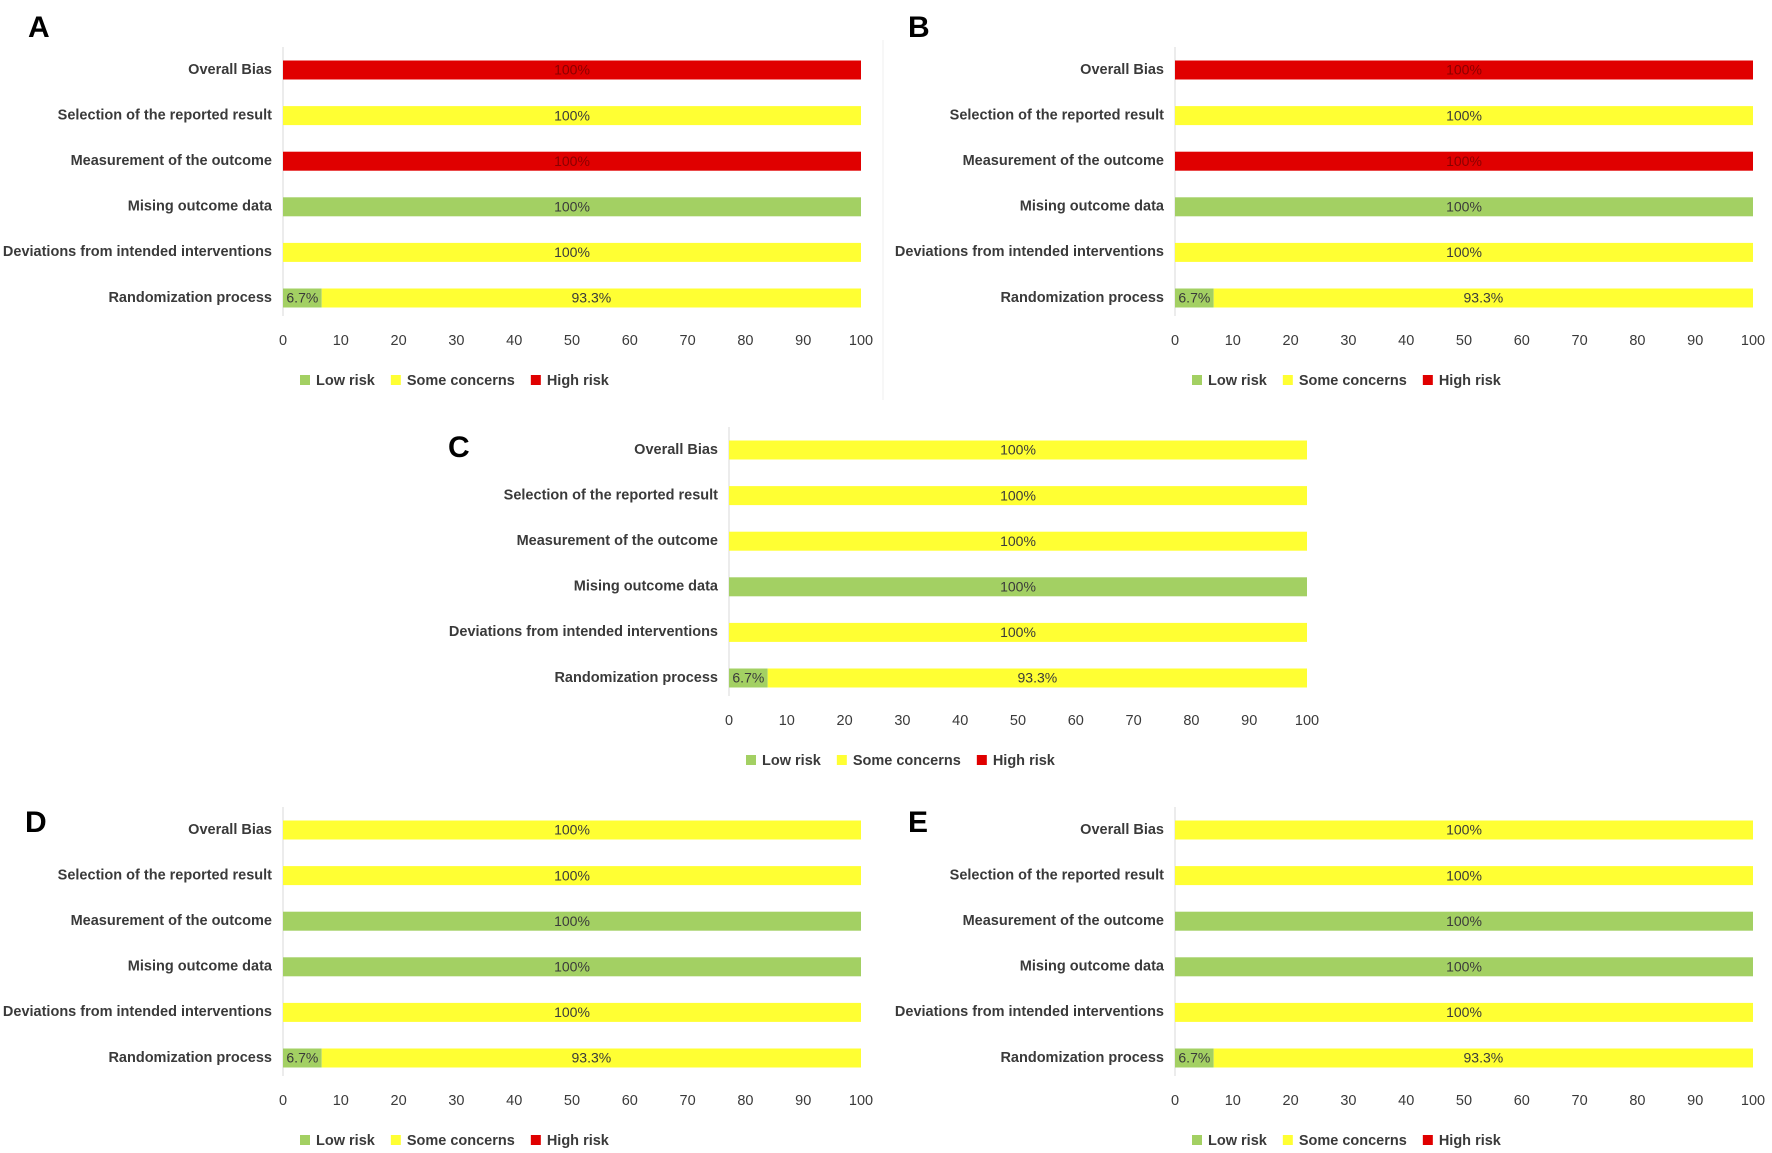 The height and width of the screenshot is (1153, 1772). Describe the element at coordinates (1175, 1101) in the screenshot. I see `x-tick-label: 0` at that location.